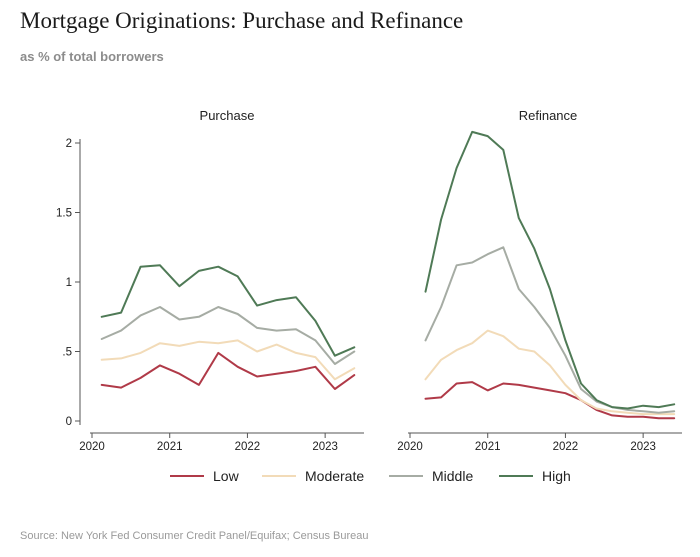  Describe the element at coordinates (556, 476) in the screenshot. I see `legend-label-high: High` at that location.